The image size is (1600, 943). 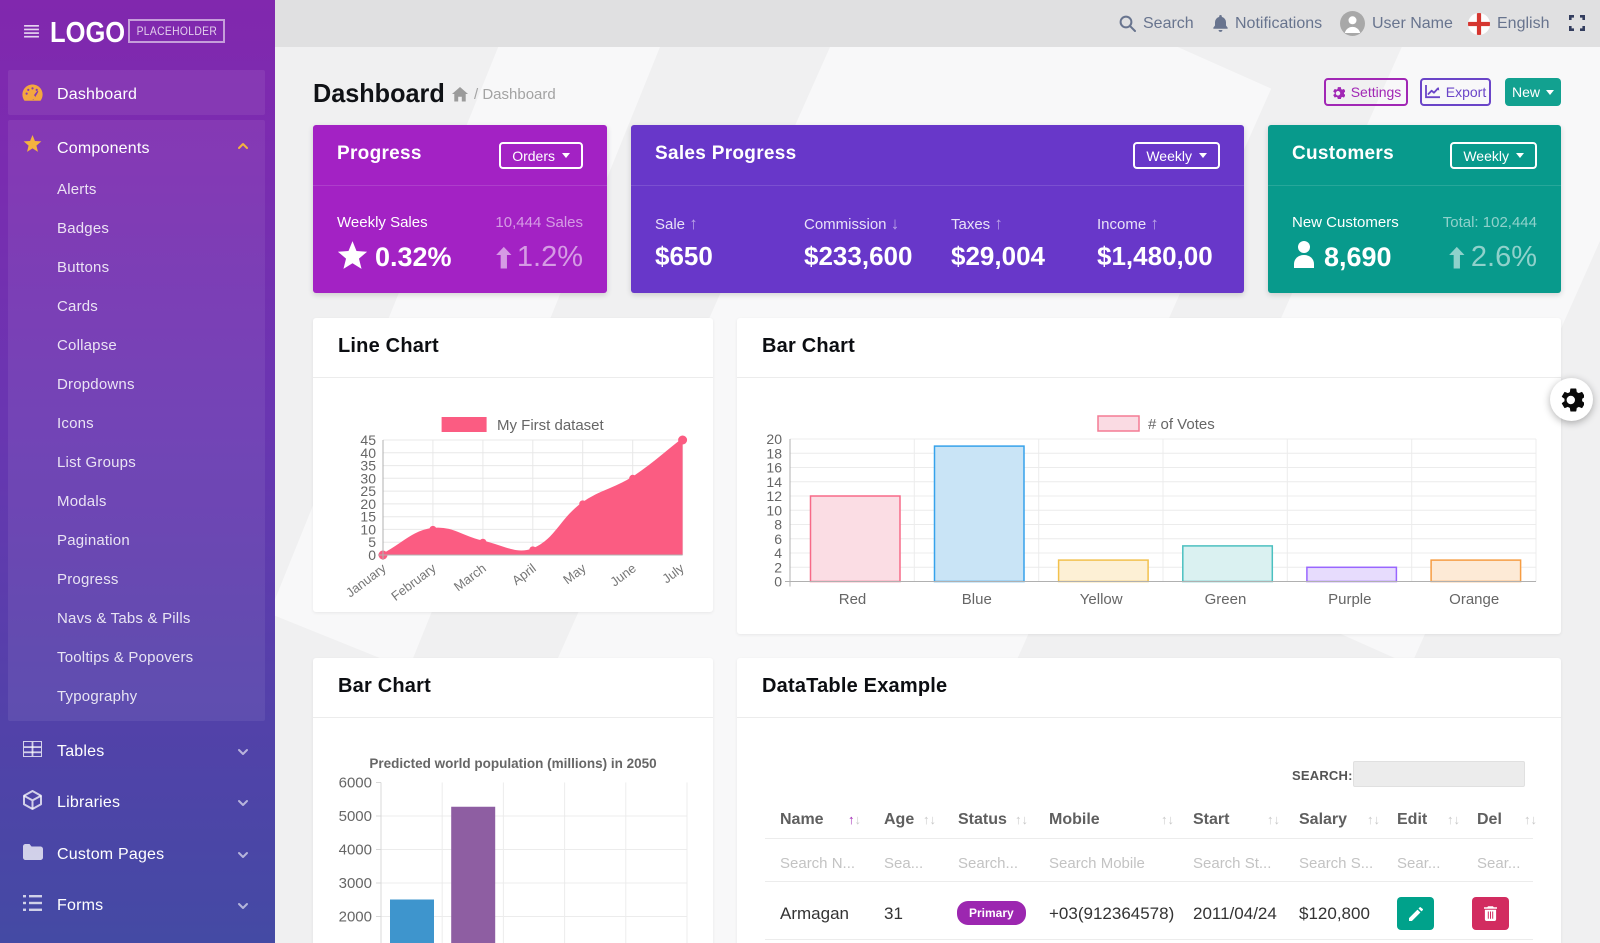 I want to click on svg-text: July, so click(x=673, y=573).